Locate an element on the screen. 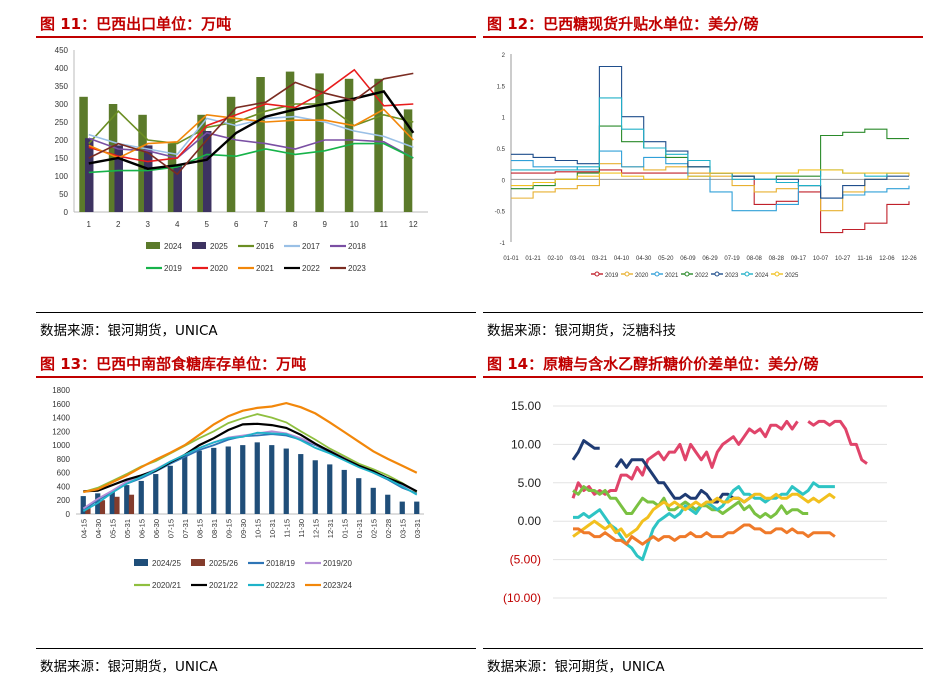 The width and height of the screenshot is (931, 686). y-tick-label: 250 is located at coordinates (62, 122).